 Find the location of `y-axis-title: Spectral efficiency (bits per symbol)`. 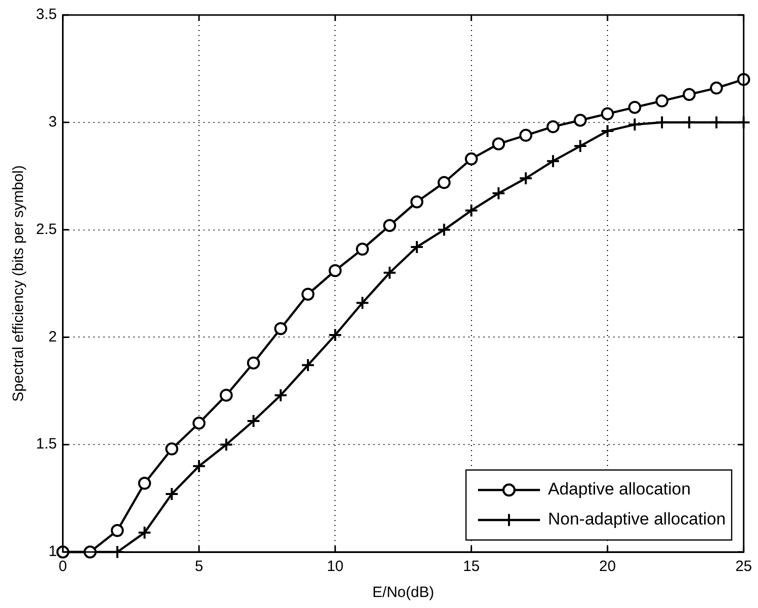

y-axis-title: Spectral efficiency (bits per symbol) is located at coordinates (19, 283).